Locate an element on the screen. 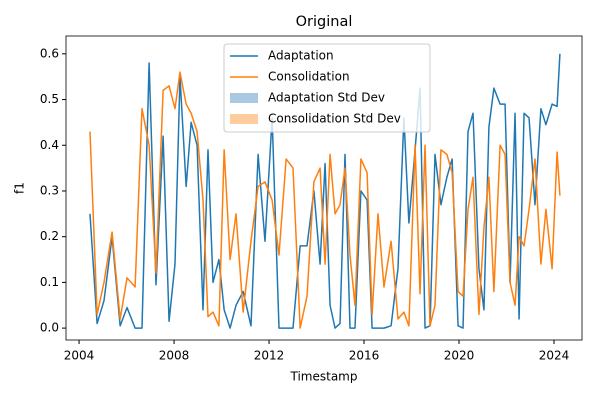 This screenshot has width=600, height=404. x-tick-label: 2004 is located at coordinates (79, 356).